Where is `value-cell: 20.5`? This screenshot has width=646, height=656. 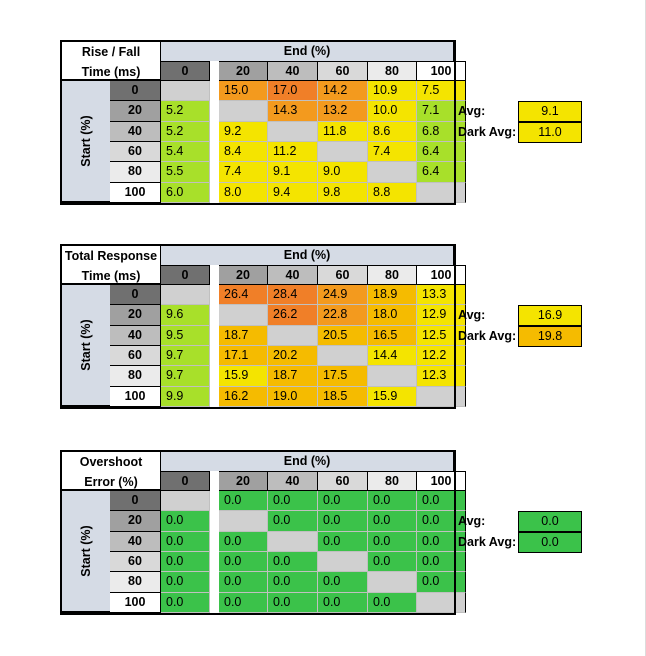 value-cell: 20.5 is located at coordinates (343, 335).